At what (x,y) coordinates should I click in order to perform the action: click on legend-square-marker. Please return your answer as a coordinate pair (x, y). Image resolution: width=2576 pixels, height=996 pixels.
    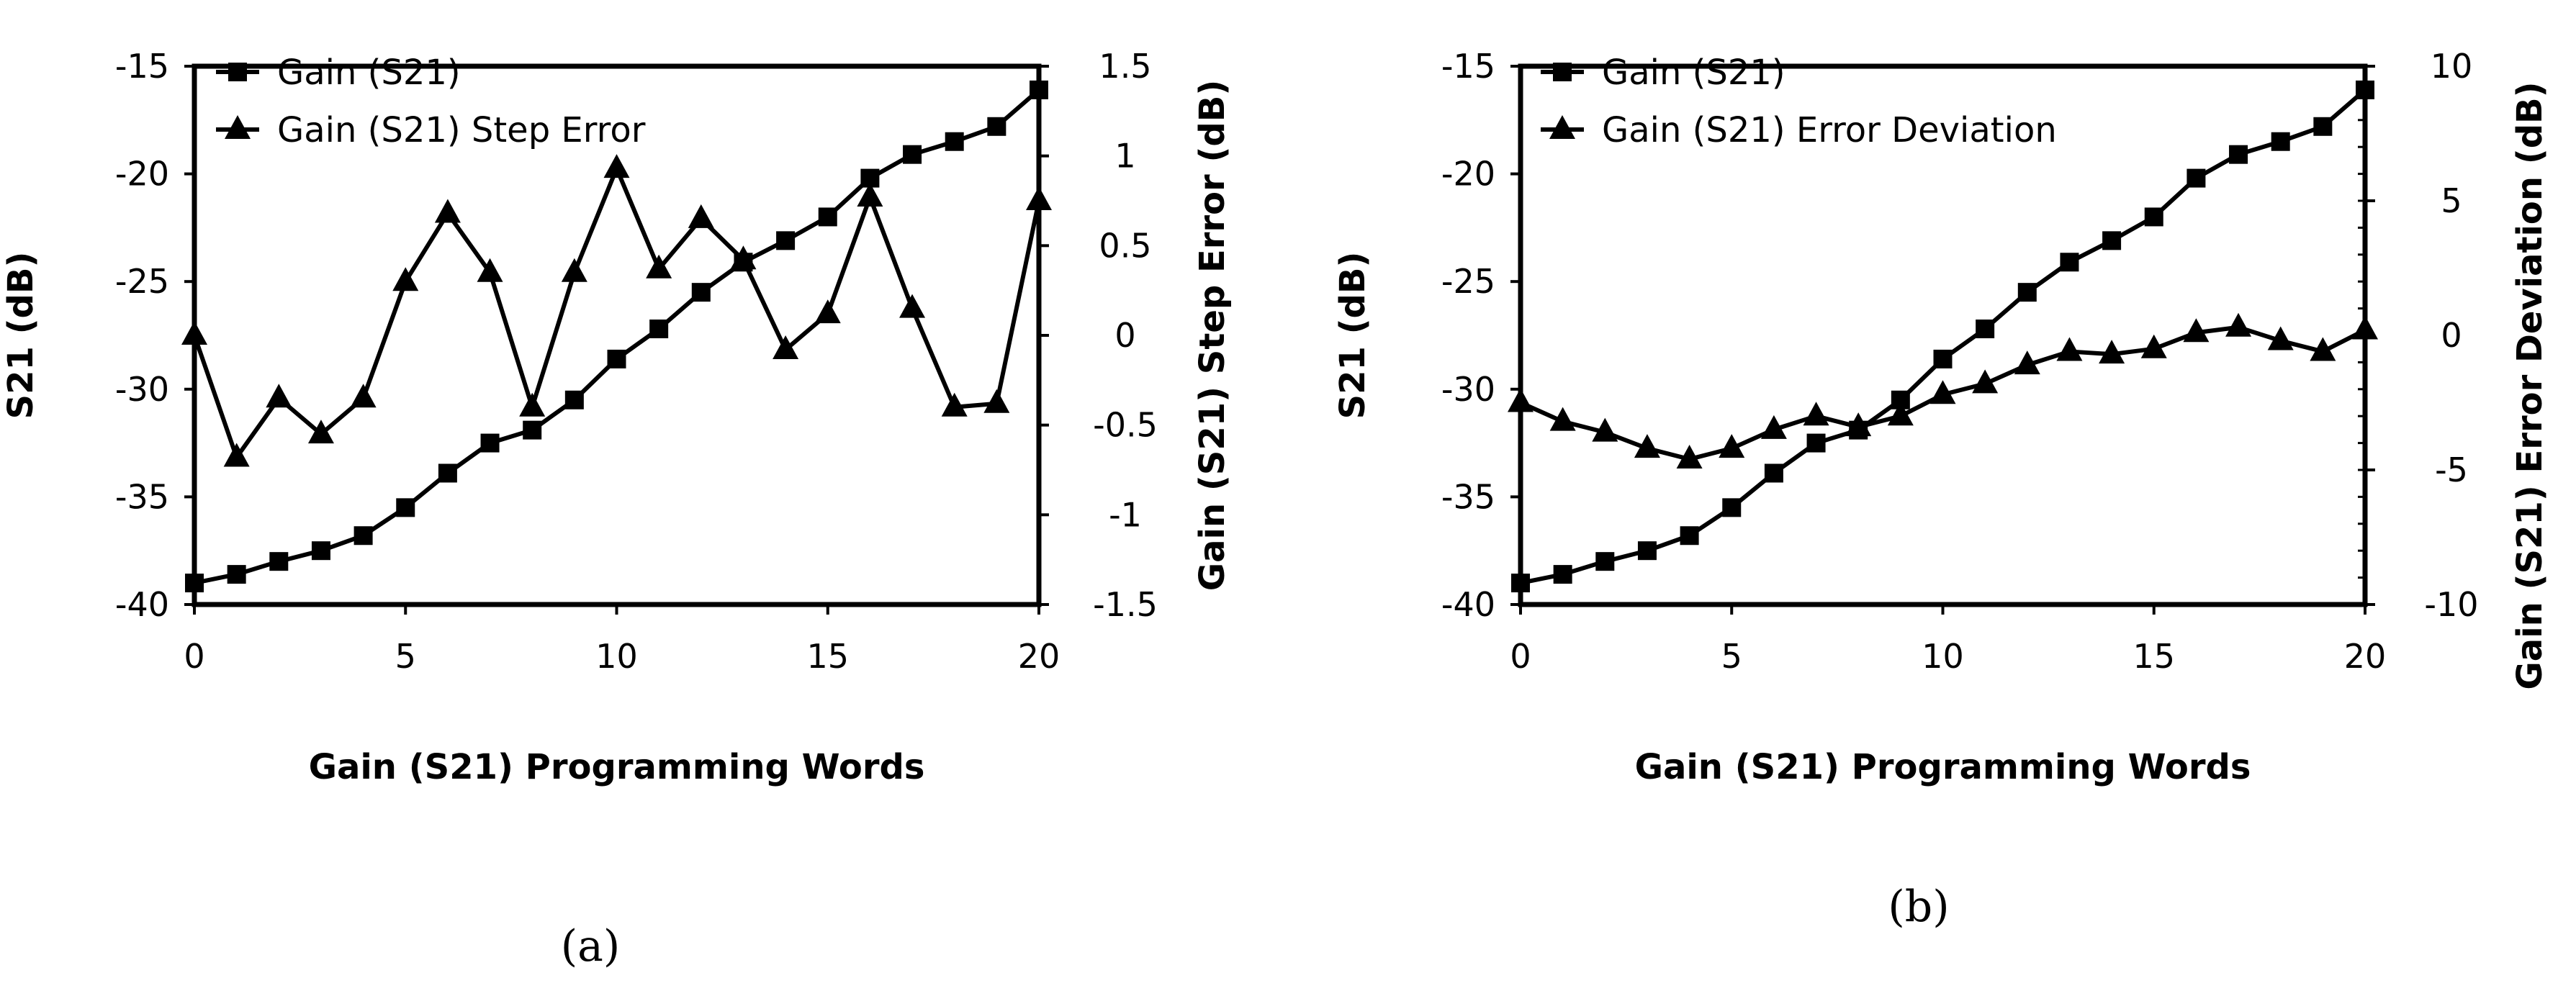
    Looking at the image, I should click on (1562, 72).